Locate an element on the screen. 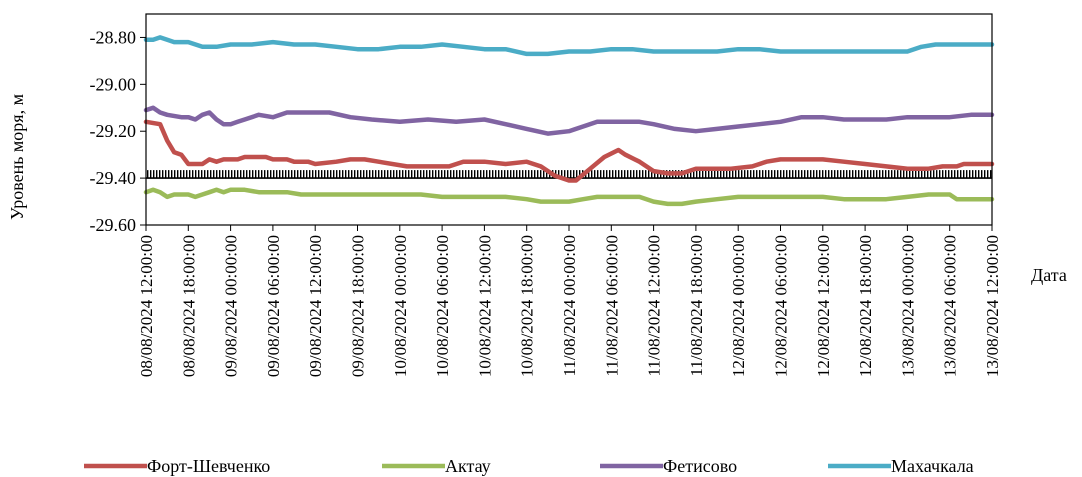 The height and width of the screenshot is (477, 1082). x-tick-label: 12/08/2024 06:00:00 is located at coordinates (781, 306).